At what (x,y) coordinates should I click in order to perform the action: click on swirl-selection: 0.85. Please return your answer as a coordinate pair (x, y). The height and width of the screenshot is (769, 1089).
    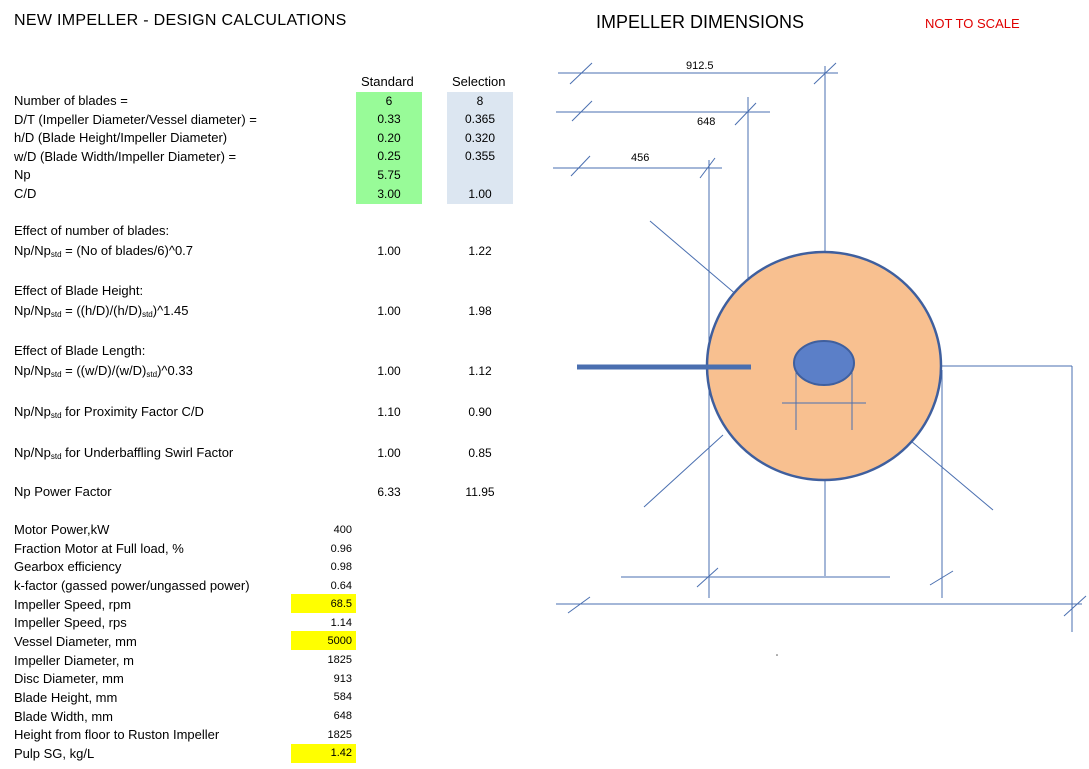
    Looking at the image, I should click on (480, 453).